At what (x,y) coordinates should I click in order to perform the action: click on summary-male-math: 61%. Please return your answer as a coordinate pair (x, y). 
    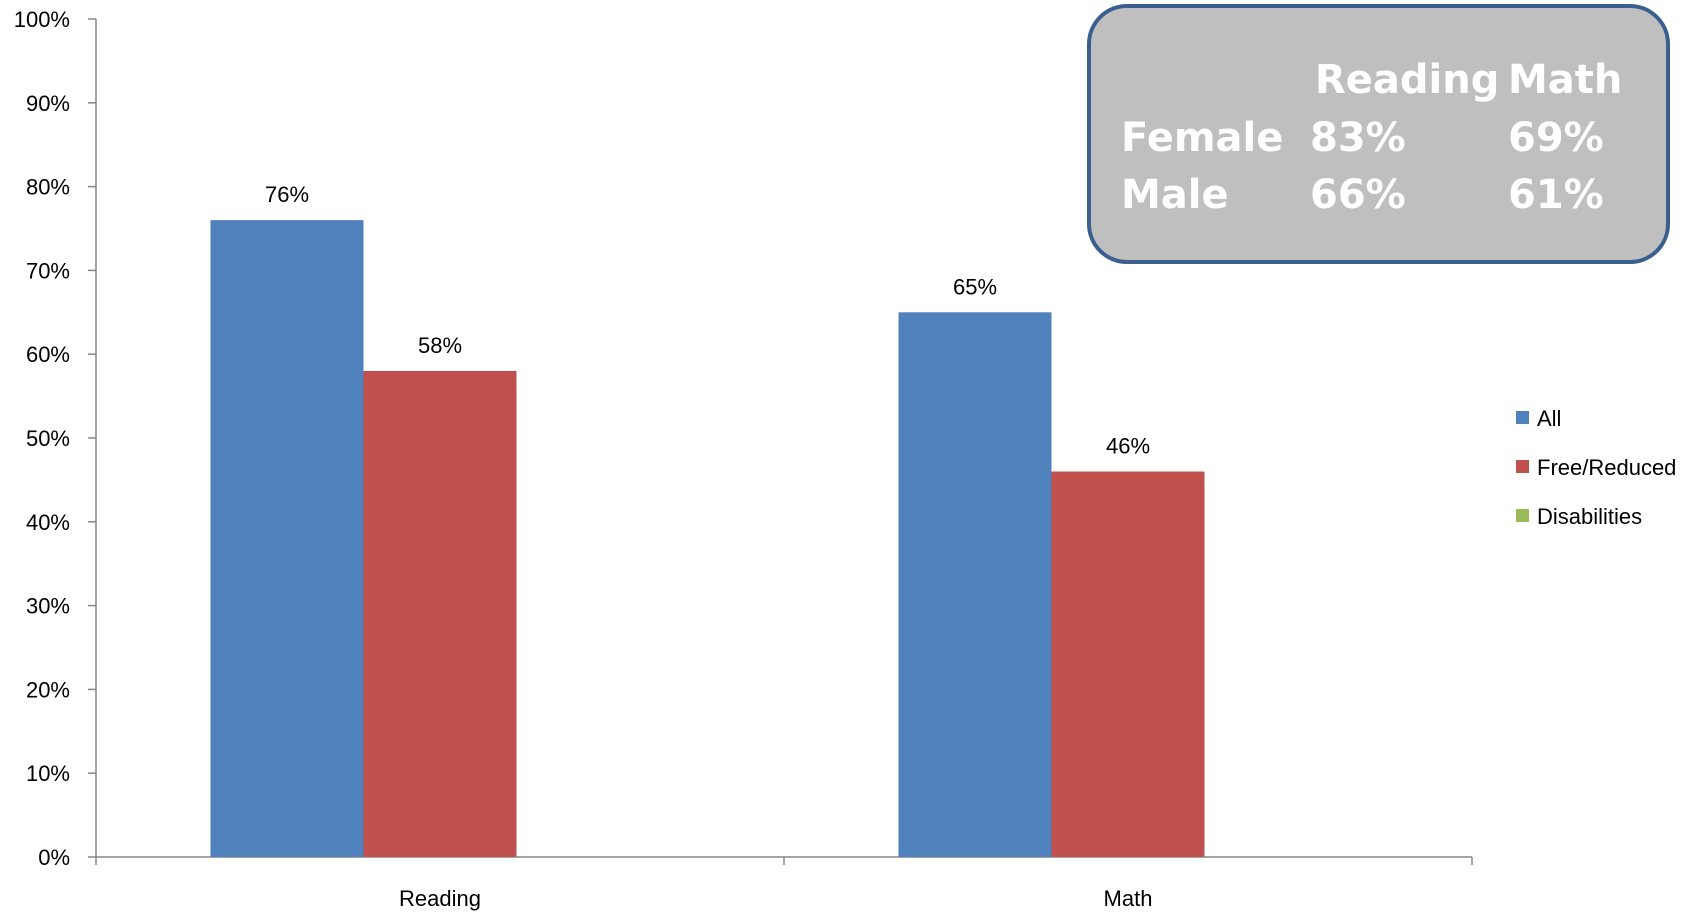
    Looking at the image, I should click on (1556, 195).